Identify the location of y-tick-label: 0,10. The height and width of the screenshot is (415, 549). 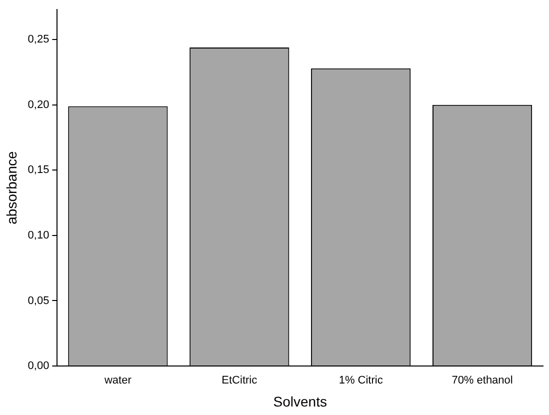
(39, 235).